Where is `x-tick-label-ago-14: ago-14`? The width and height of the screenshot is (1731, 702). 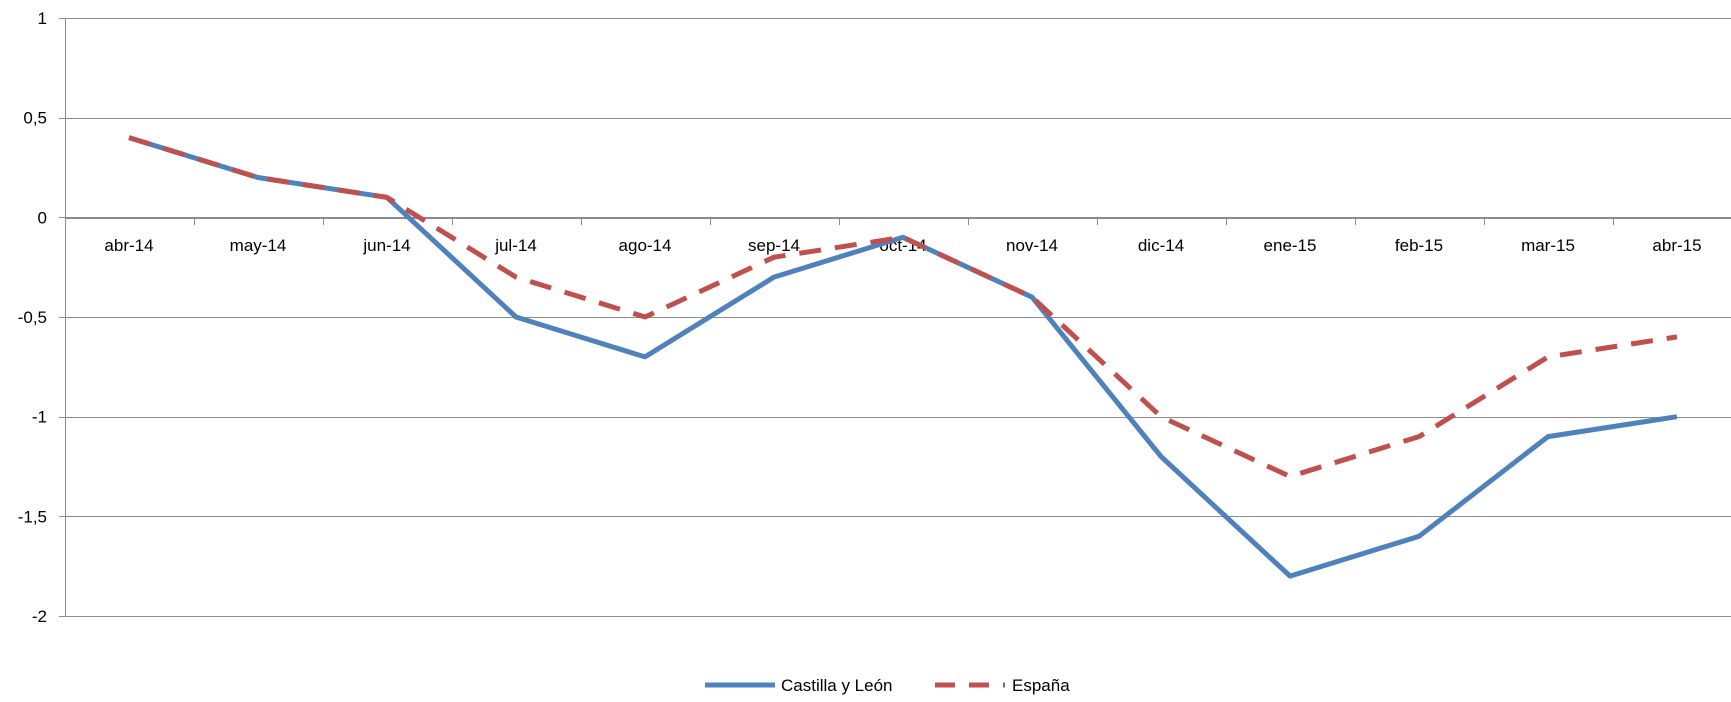 x-tick-label-ago-14: ago-14 is located at coordinates (645, 245).